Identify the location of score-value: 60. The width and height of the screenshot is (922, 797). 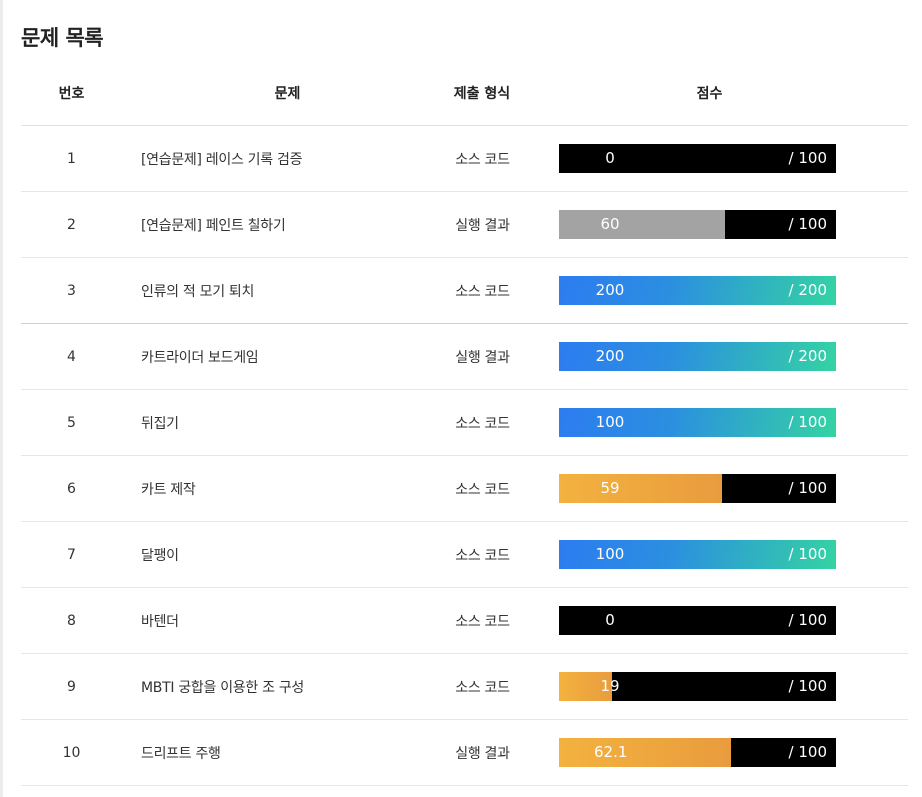
(610, 224).